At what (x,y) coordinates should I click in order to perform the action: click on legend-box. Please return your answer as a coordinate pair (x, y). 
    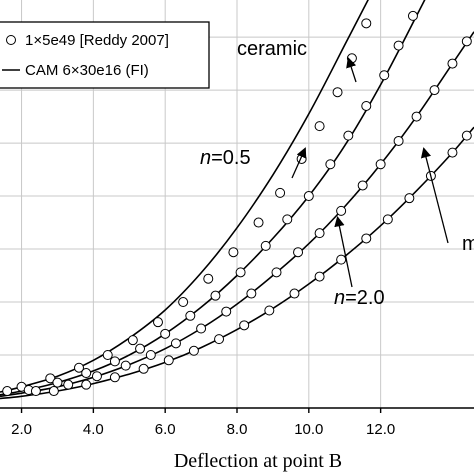
    Looking at the image, I should click on (105, 55).